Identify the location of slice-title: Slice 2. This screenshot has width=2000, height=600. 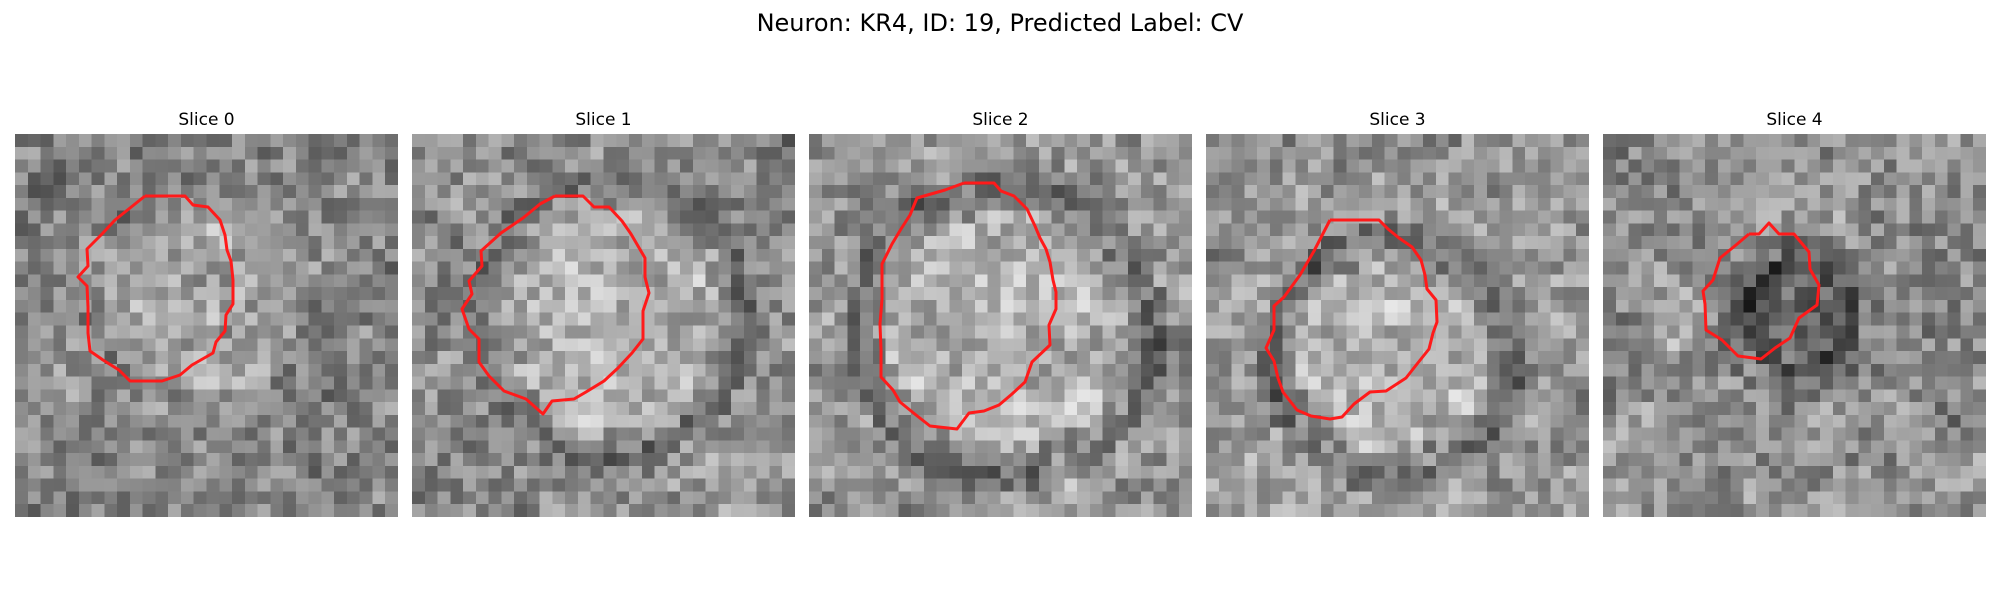
(1000, 120).